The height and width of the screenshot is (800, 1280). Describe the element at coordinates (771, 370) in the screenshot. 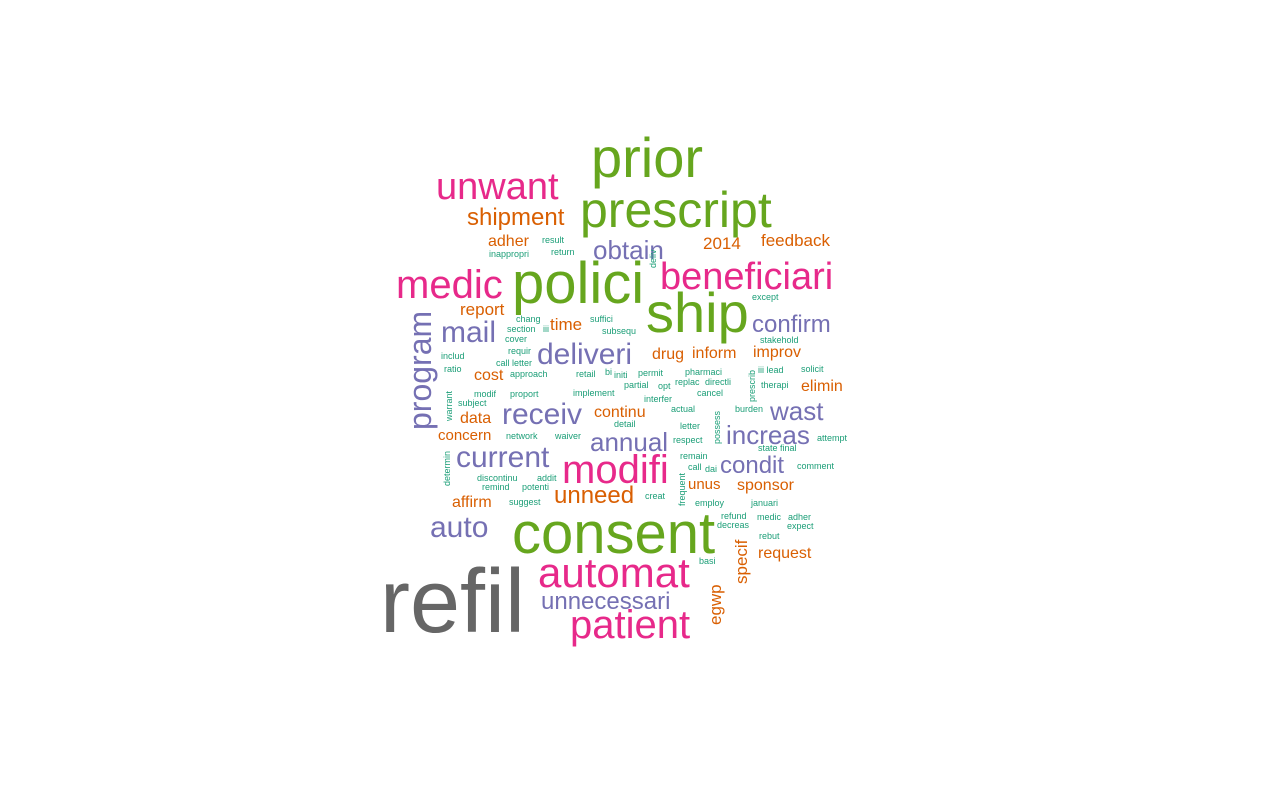

I see `word-iii-lead: iii lead` at that location.